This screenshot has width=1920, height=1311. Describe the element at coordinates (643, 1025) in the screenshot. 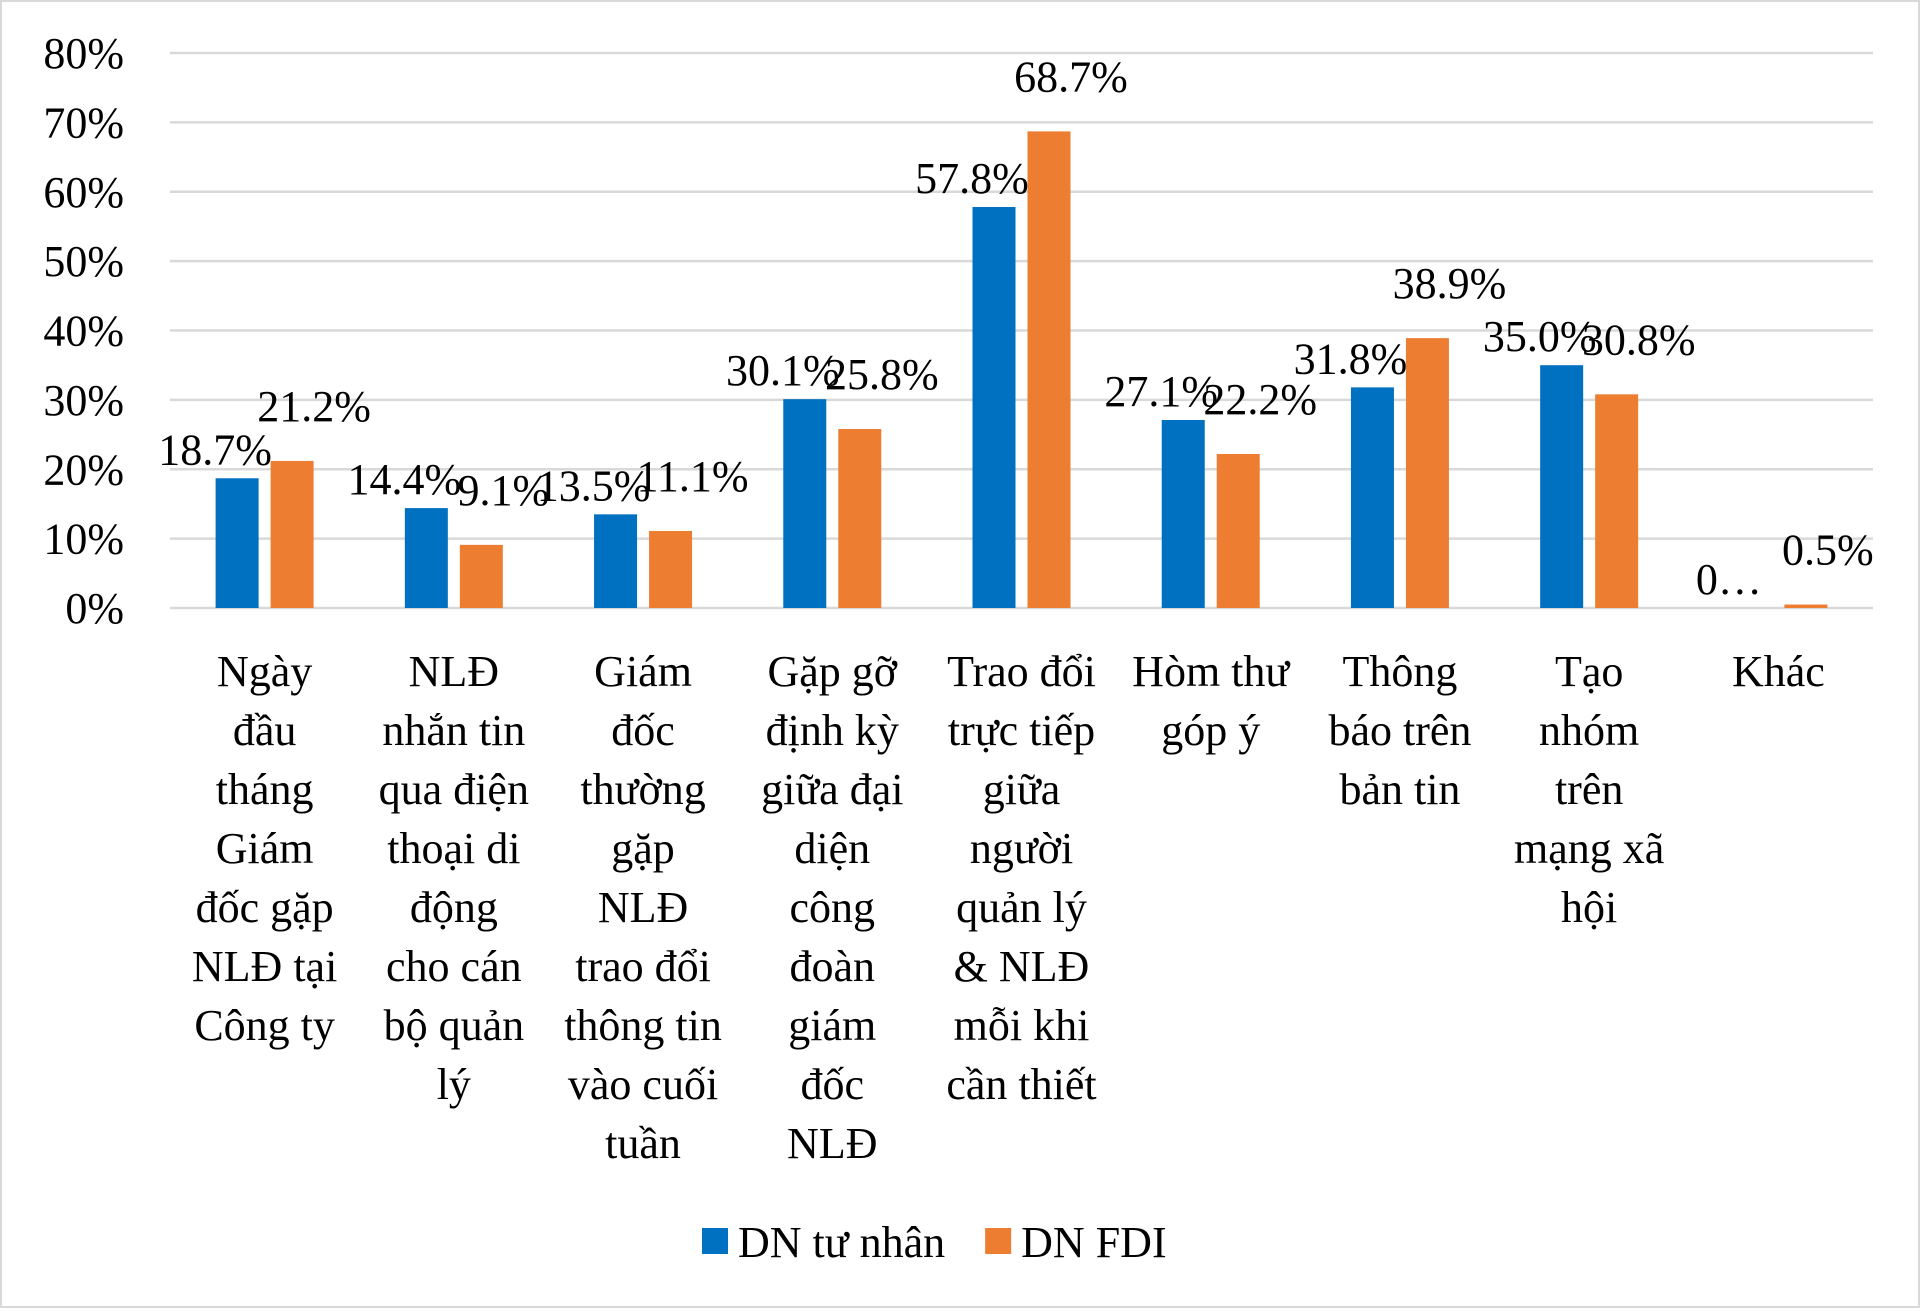

I see `x-category-label: thông tin` at that location.